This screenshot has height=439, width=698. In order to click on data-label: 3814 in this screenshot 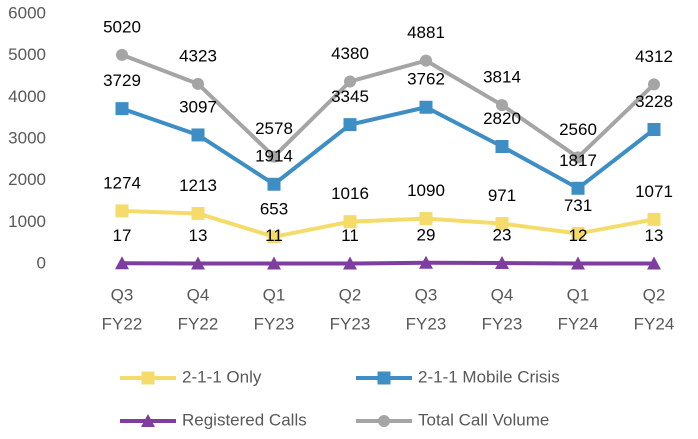, I will do `click(502, 77)`.